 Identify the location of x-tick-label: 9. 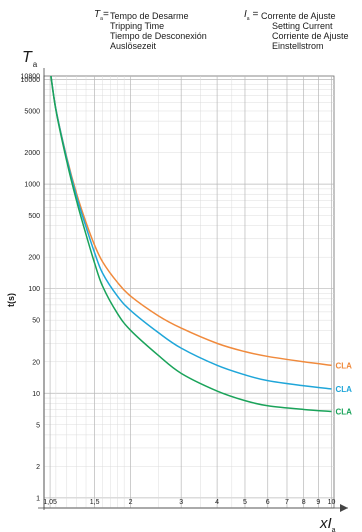
(318, 502).